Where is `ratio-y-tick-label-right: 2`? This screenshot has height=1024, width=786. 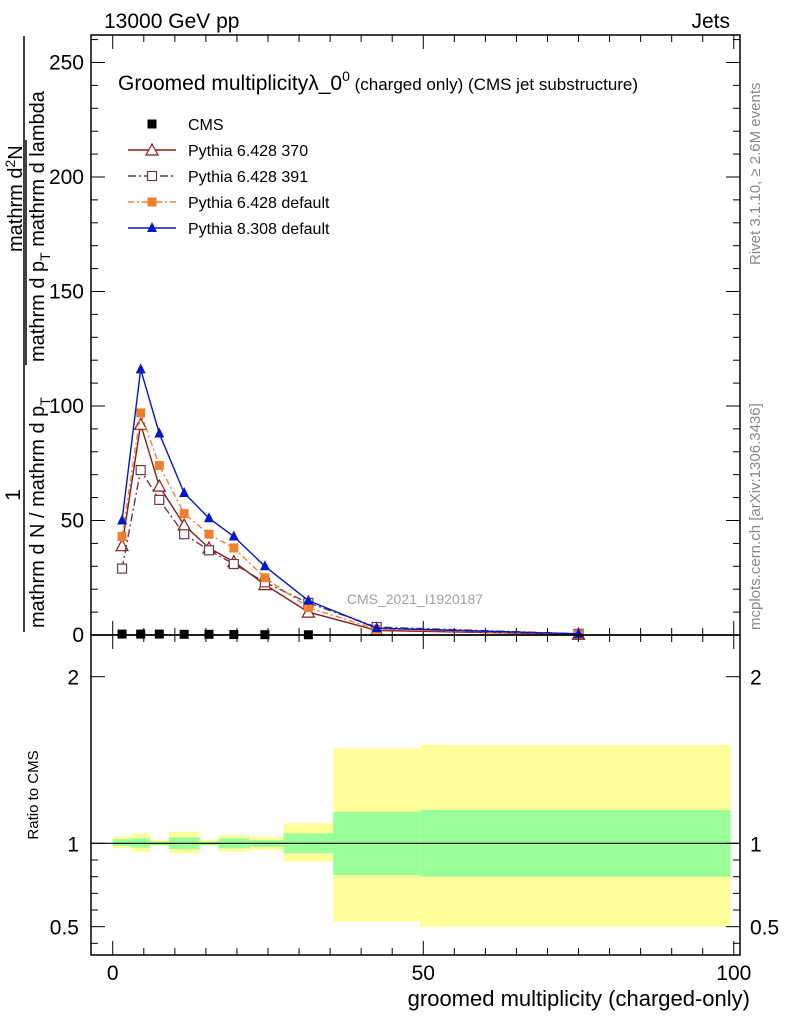
ratio-y-tick-label-right: 2 is located at coordinates (756, 678).